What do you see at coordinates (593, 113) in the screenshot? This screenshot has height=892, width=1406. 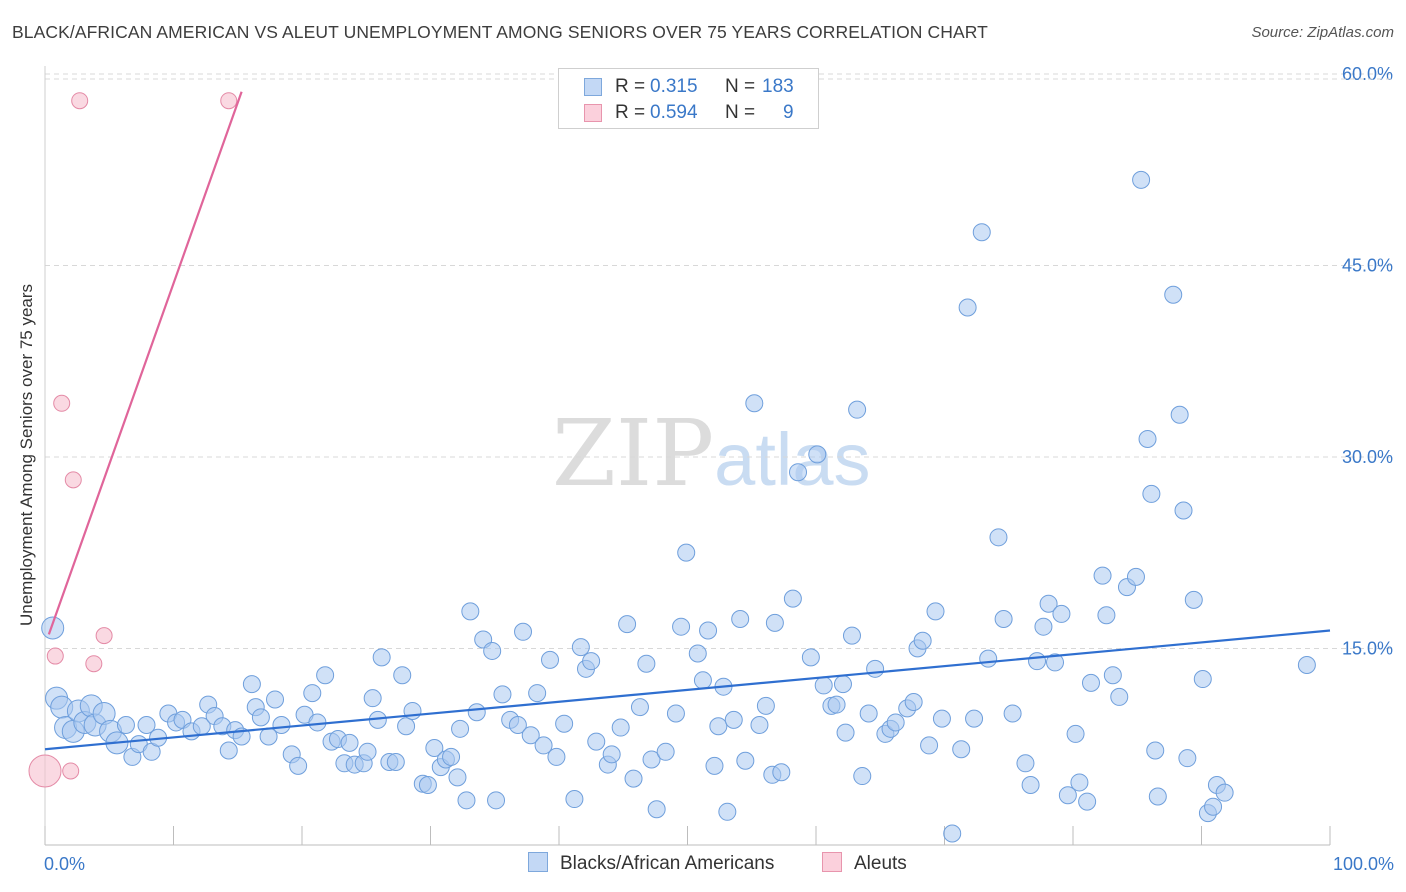 I see `legend-swatch-pink` at bounding box center [593, 113].